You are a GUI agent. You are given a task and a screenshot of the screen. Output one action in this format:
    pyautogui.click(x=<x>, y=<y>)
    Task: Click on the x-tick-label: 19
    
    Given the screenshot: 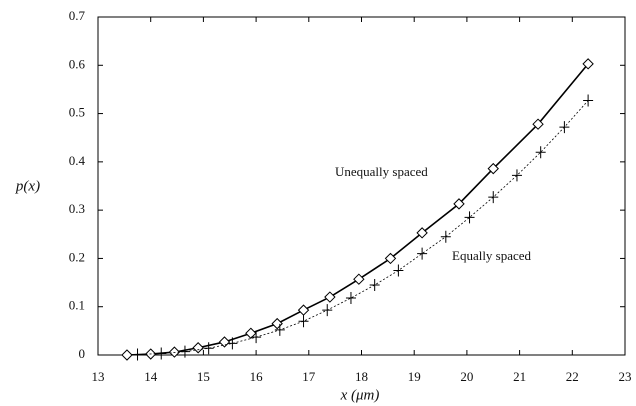 What is the action you would take?
    pyautogui.click(x=414, y=376)
    